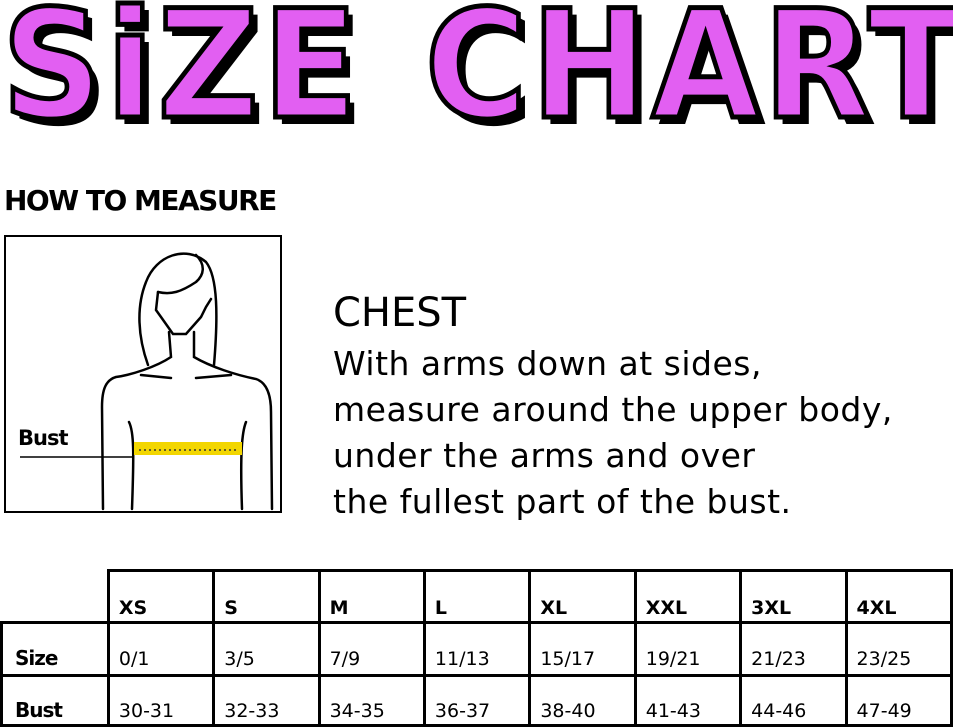 The width and height of the screenshot is (953, 727). I want to click on header-cell: S, so click(266, 596).